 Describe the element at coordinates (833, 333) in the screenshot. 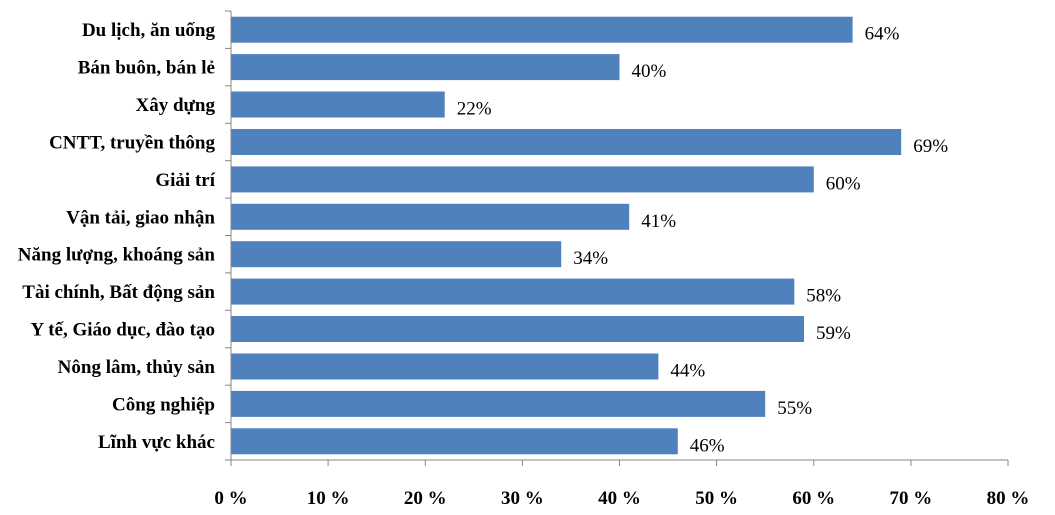

I see `data-label: 59%` at that location.